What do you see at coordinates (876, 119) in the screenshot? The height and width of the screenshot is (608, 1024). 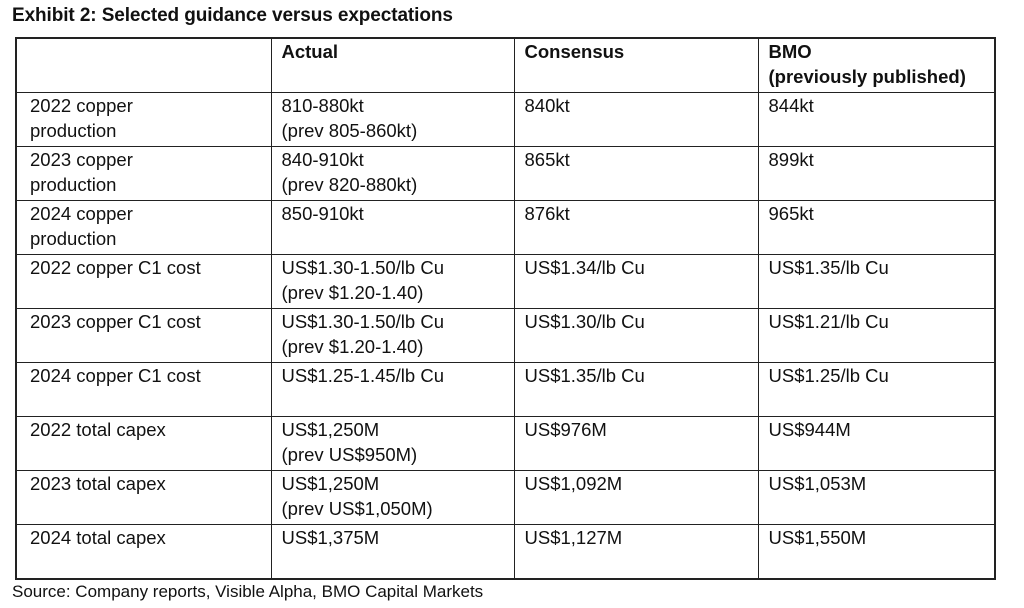 I see `bmo-cell: 844kt` at bounding box center [876, 119].